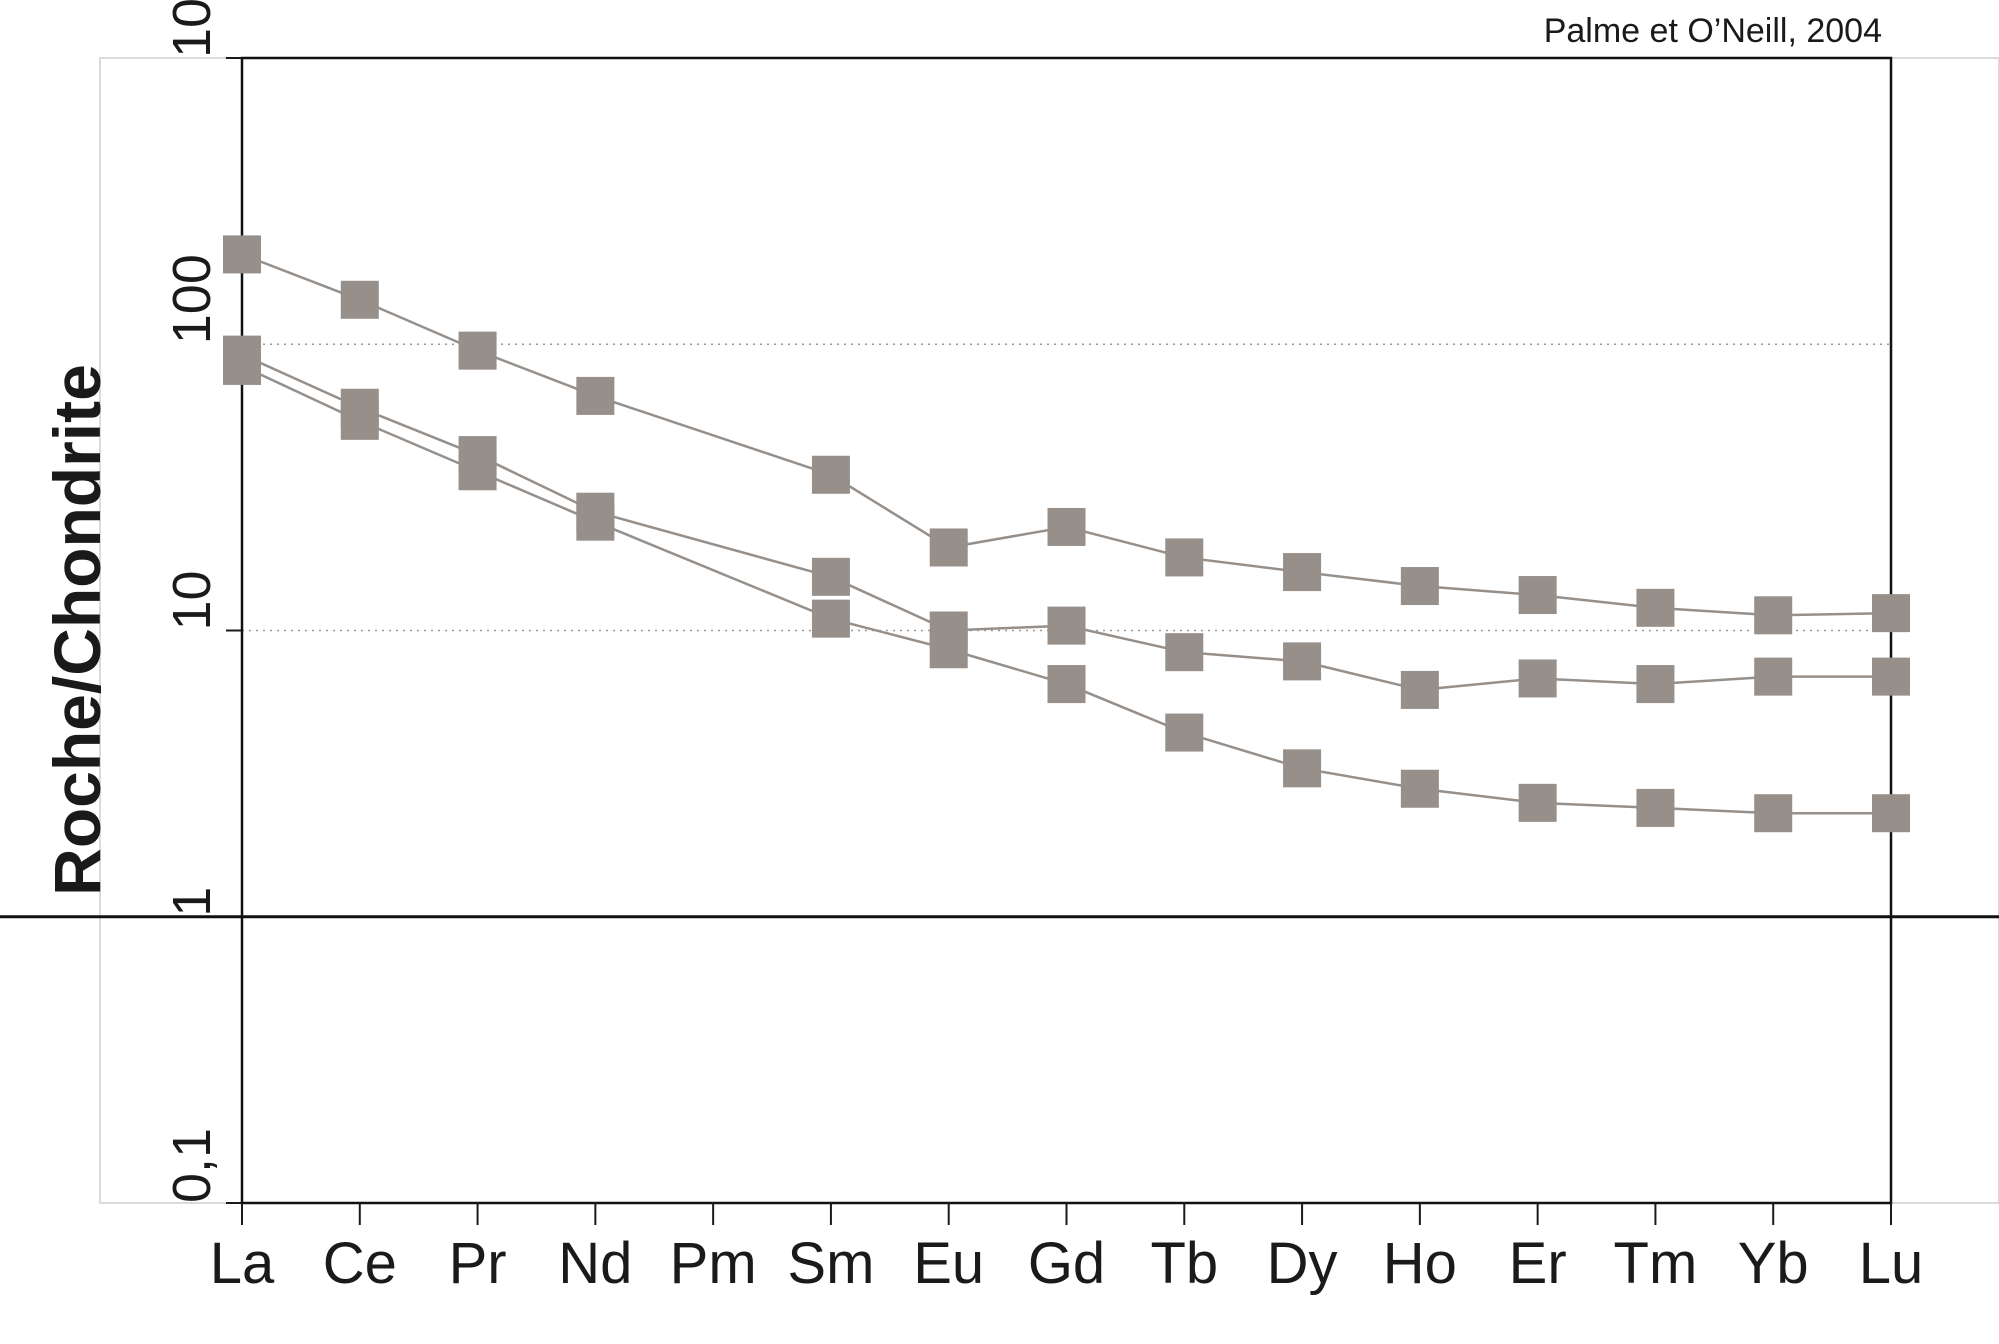  Describe the element at coordinates (1891, 1263) in the screenshot. I see `x-tick-label: Lu` at that location.